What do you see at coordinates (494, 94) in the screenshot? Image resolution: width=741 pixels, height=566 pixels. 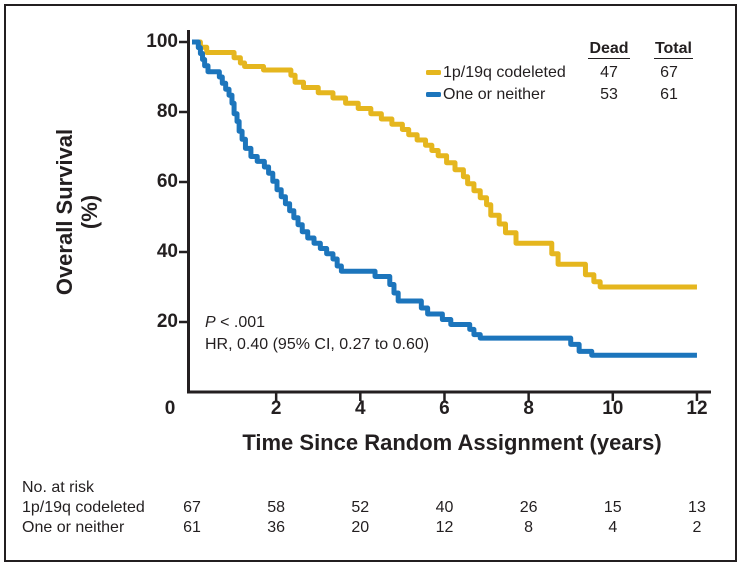 I see `legend-label-neither: One or neither` at bounding box center [494, 94].